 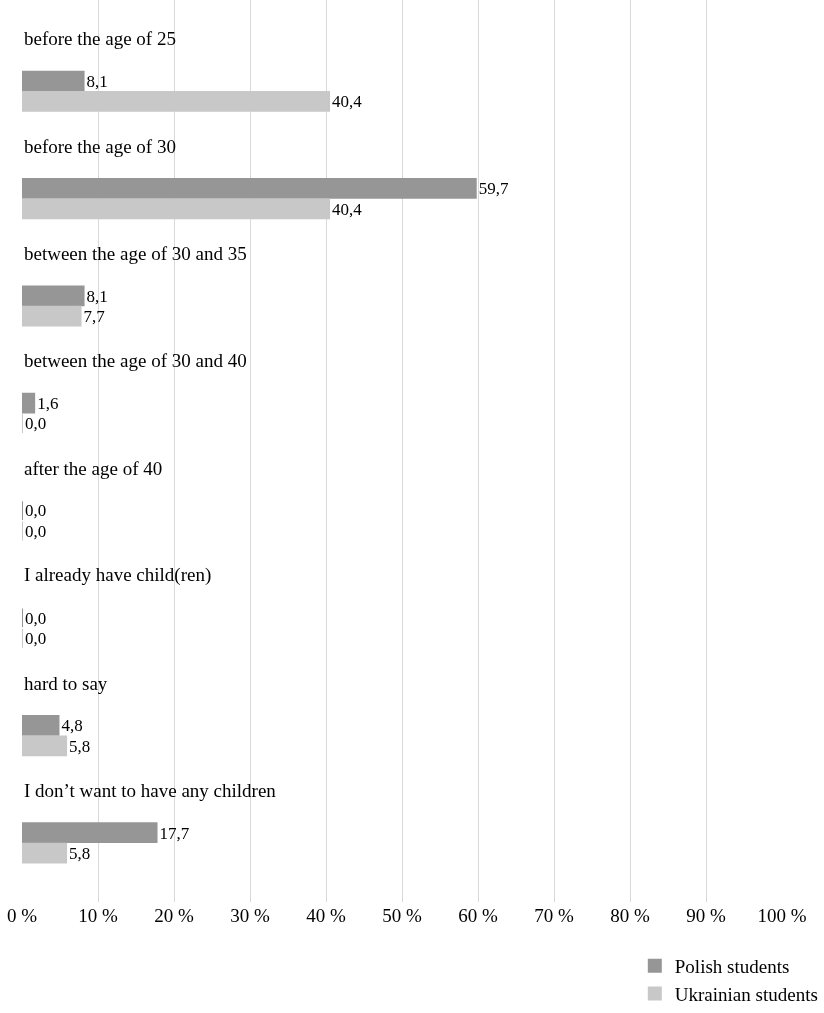 What do you see at coordinates (554, 915) in the screenshot?
I see `x-tick-label: 70 %` at bounding box center [554, 915].